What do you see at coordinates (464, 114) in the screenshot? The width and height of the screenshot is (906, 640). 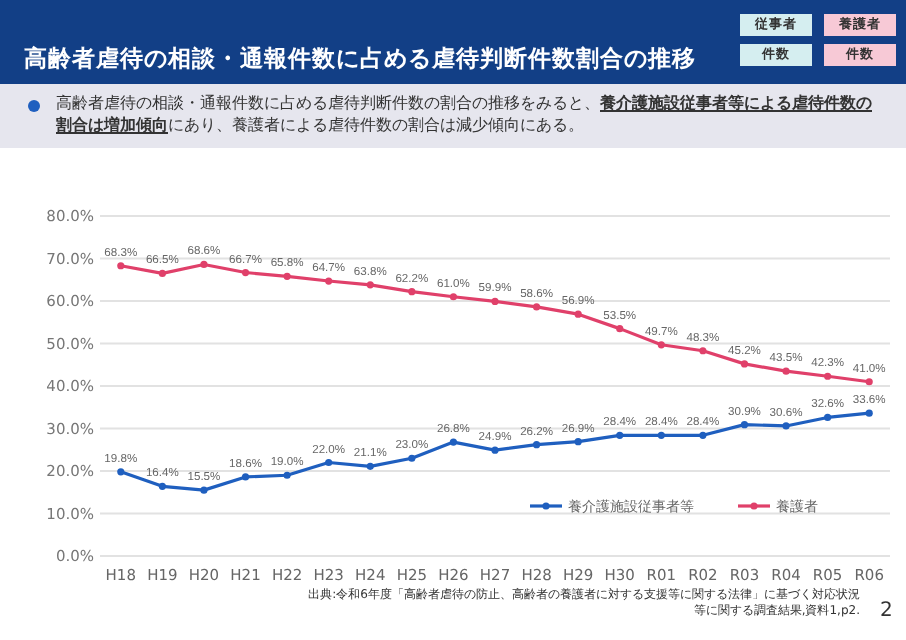 I see `text: 高齢者虐待の相談・通報件数に占める虐待判断件数の割合の推移をみると、養介護施設従事者等による虐待件数の割合は増加傾向にあり、養護者による虐待件数の割合は減少傾向にある。` at bounding box center [464, 114].